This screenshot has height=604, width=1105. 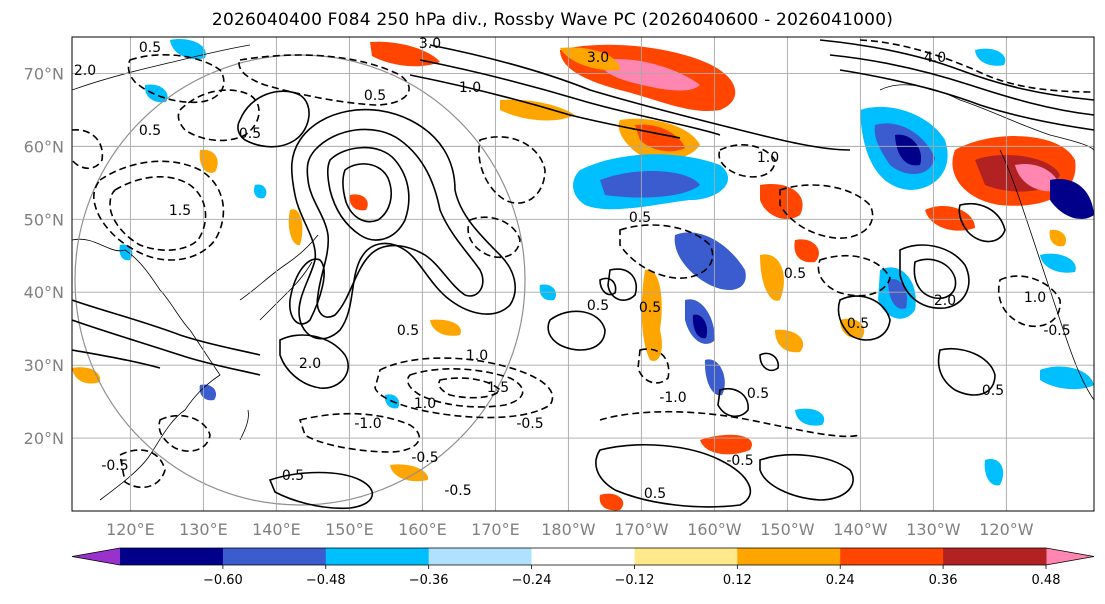 I want to click on contour-label: 4.0, so click(x=935, y=58).